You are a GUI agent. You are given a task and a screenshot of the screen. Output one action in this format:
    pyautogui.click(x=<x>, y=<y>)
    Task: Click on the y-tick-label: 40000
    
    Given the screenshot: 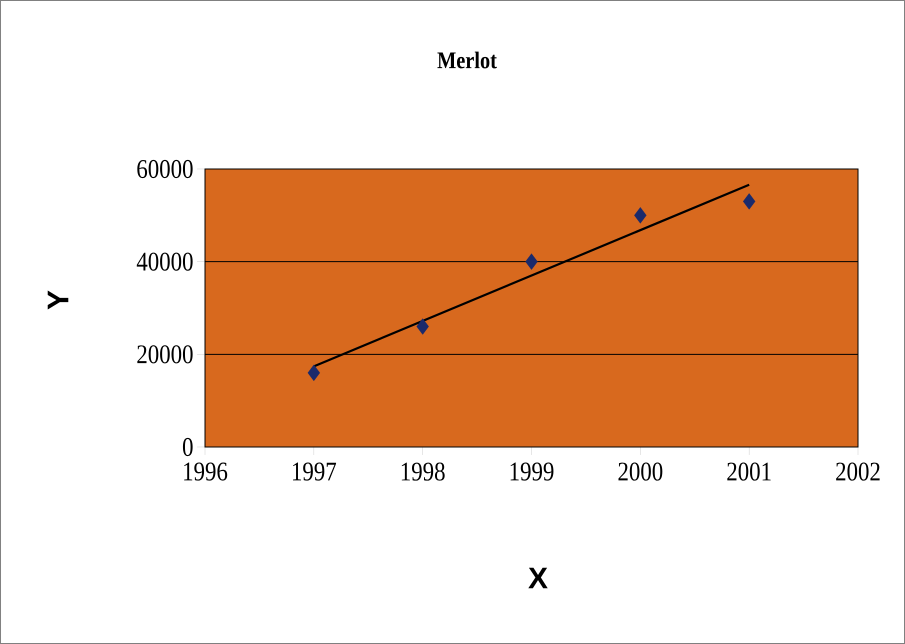 What is the action you would take?
    pyautogui.click(x=164, y=261)
    